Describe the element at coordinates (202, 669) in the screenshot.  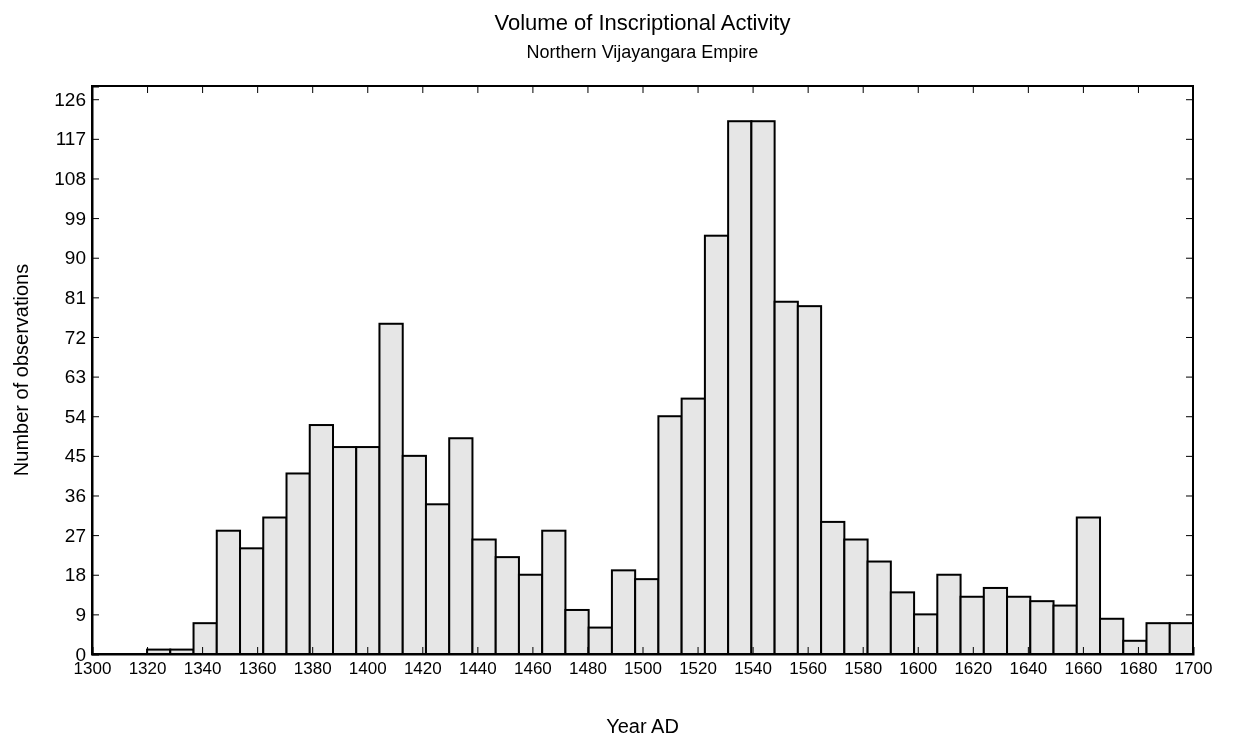
I see `x-tick-label: 1340` at that location.